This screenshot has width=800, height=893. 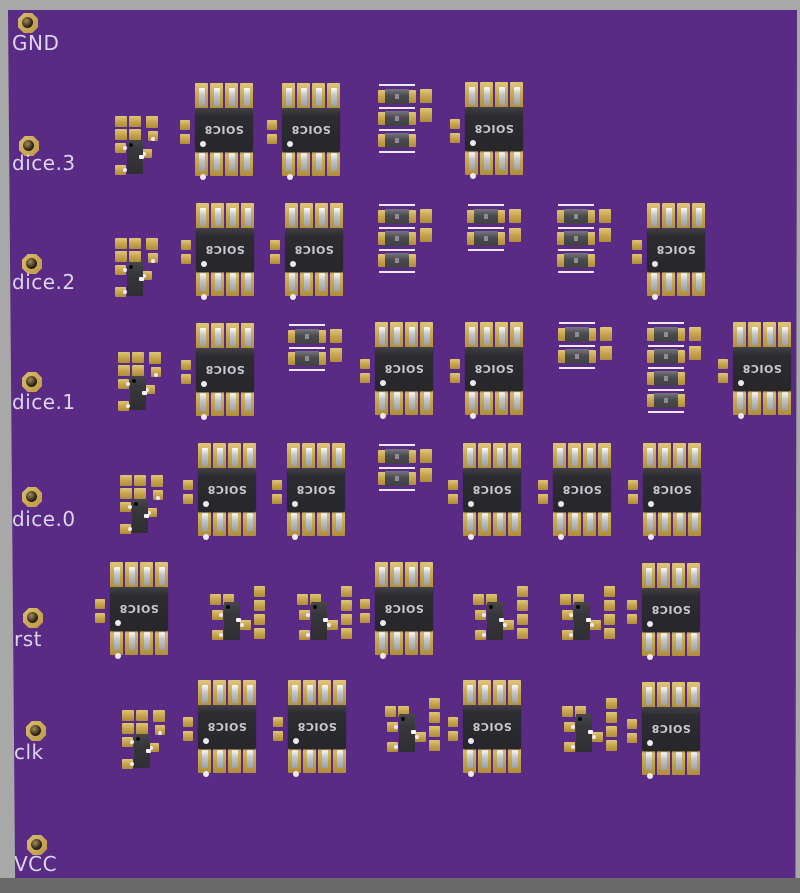 What do you see at coordinates (37, 845) in the screenshot?
I see `mounting-hole-vcc` at bounding box center [37, 845].